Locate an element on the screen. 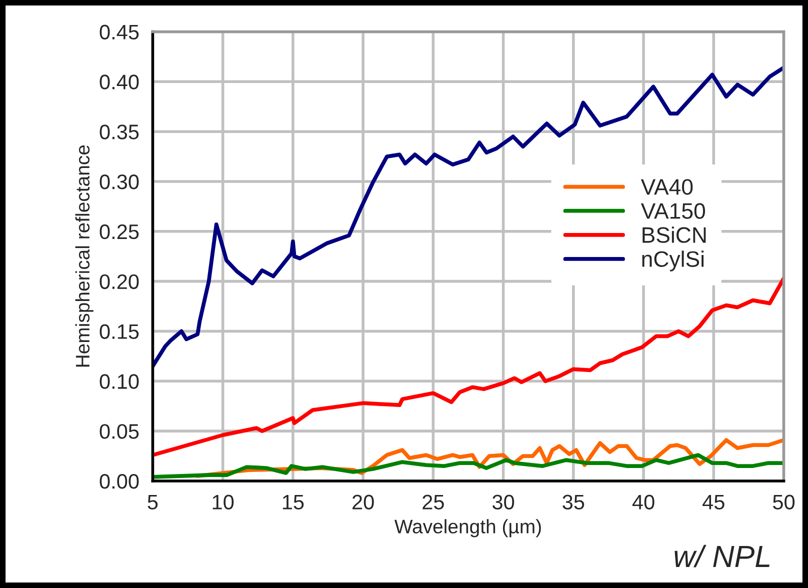  legend-label: VA40 is located at coordinates (666, 187).